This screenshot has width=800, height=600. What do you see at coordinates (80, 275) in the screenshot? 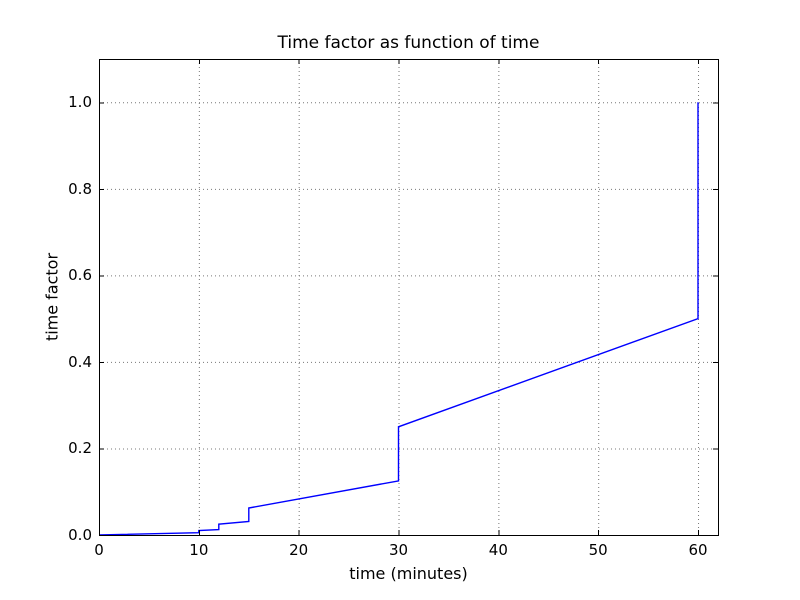
I see `y-tick-label-0.6: 0.6` at bounding box center [80, 275].